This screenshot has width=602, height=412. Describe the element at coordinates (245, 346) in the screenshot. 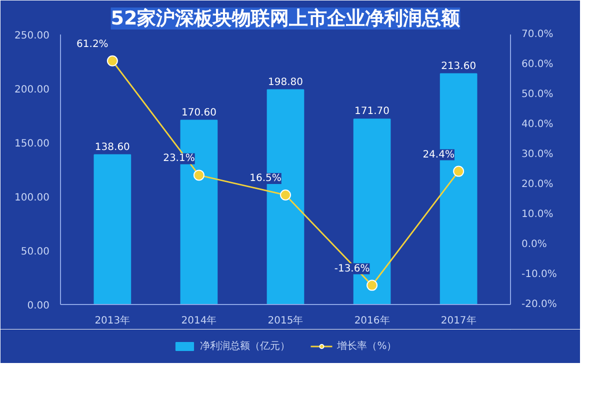

I see `legend-label: 净利润总额（亿元）` at that location.